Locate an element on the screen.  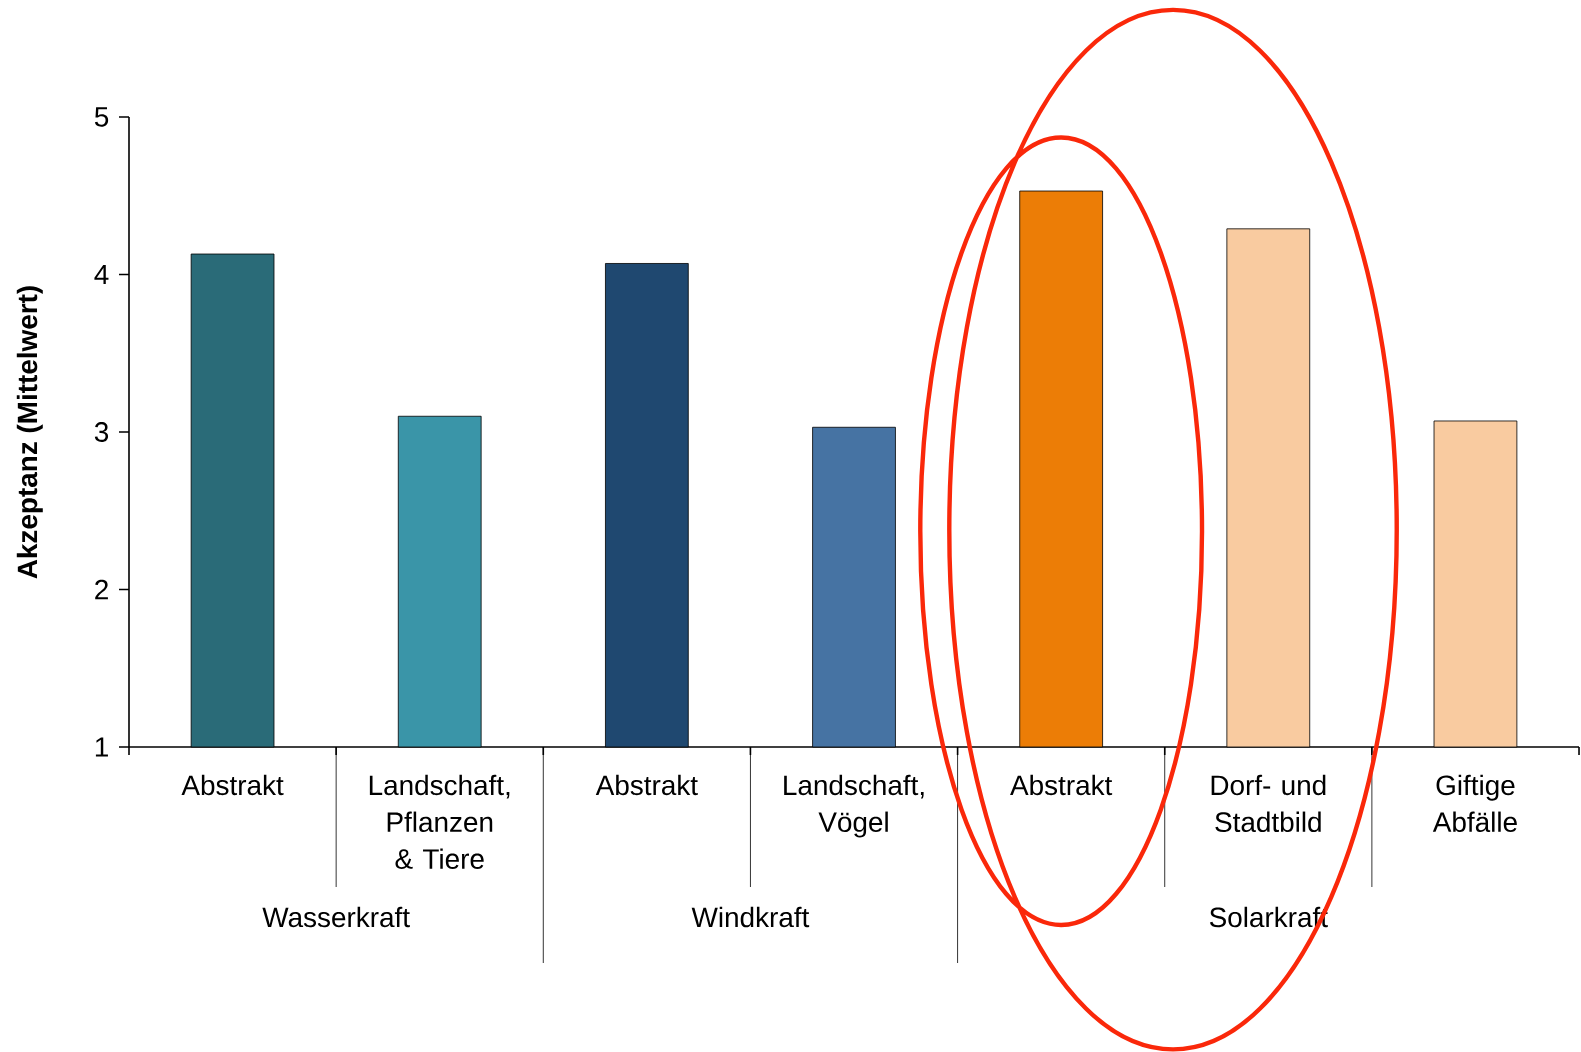
x-tick-label: Landschaft, Pflanzen & Tiere is located at coordinates (439, 821).